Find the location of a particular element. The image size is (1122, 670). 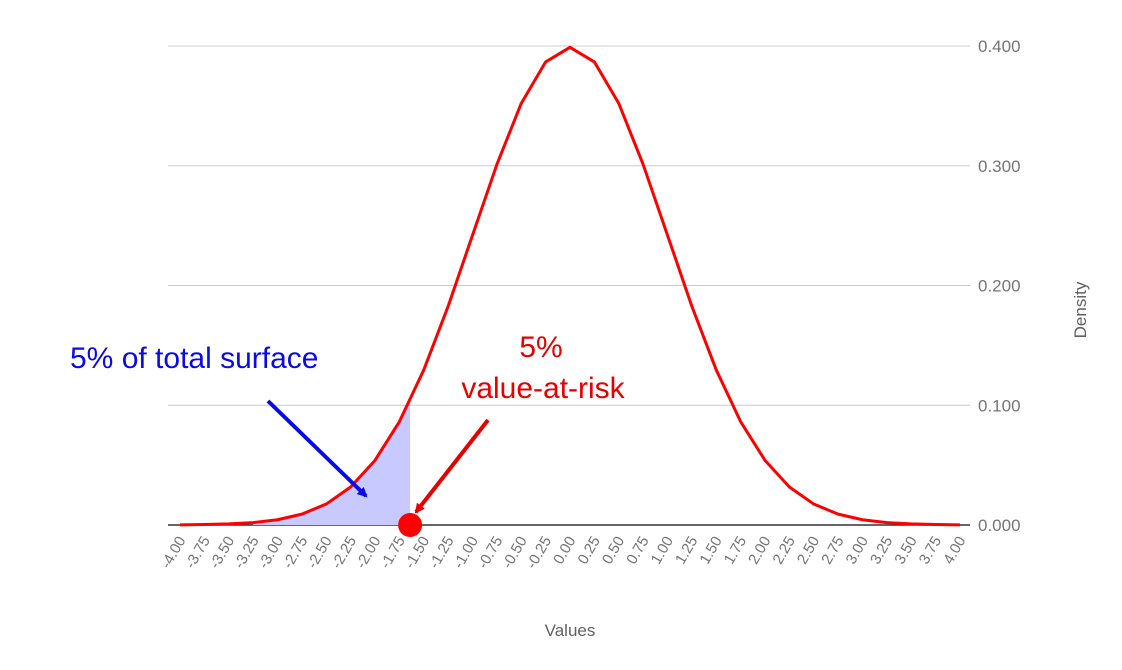

x-tick-label: 0.25 is located at coordinates (589, 551).